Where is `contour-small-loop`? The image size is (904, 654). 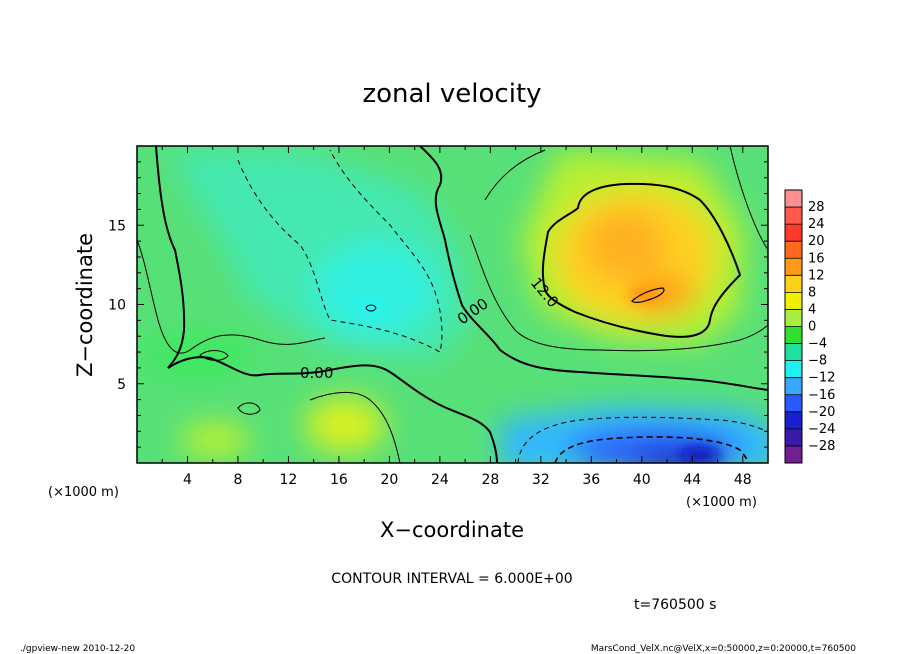 contour-small-loop is located at coordinates (371, 308).